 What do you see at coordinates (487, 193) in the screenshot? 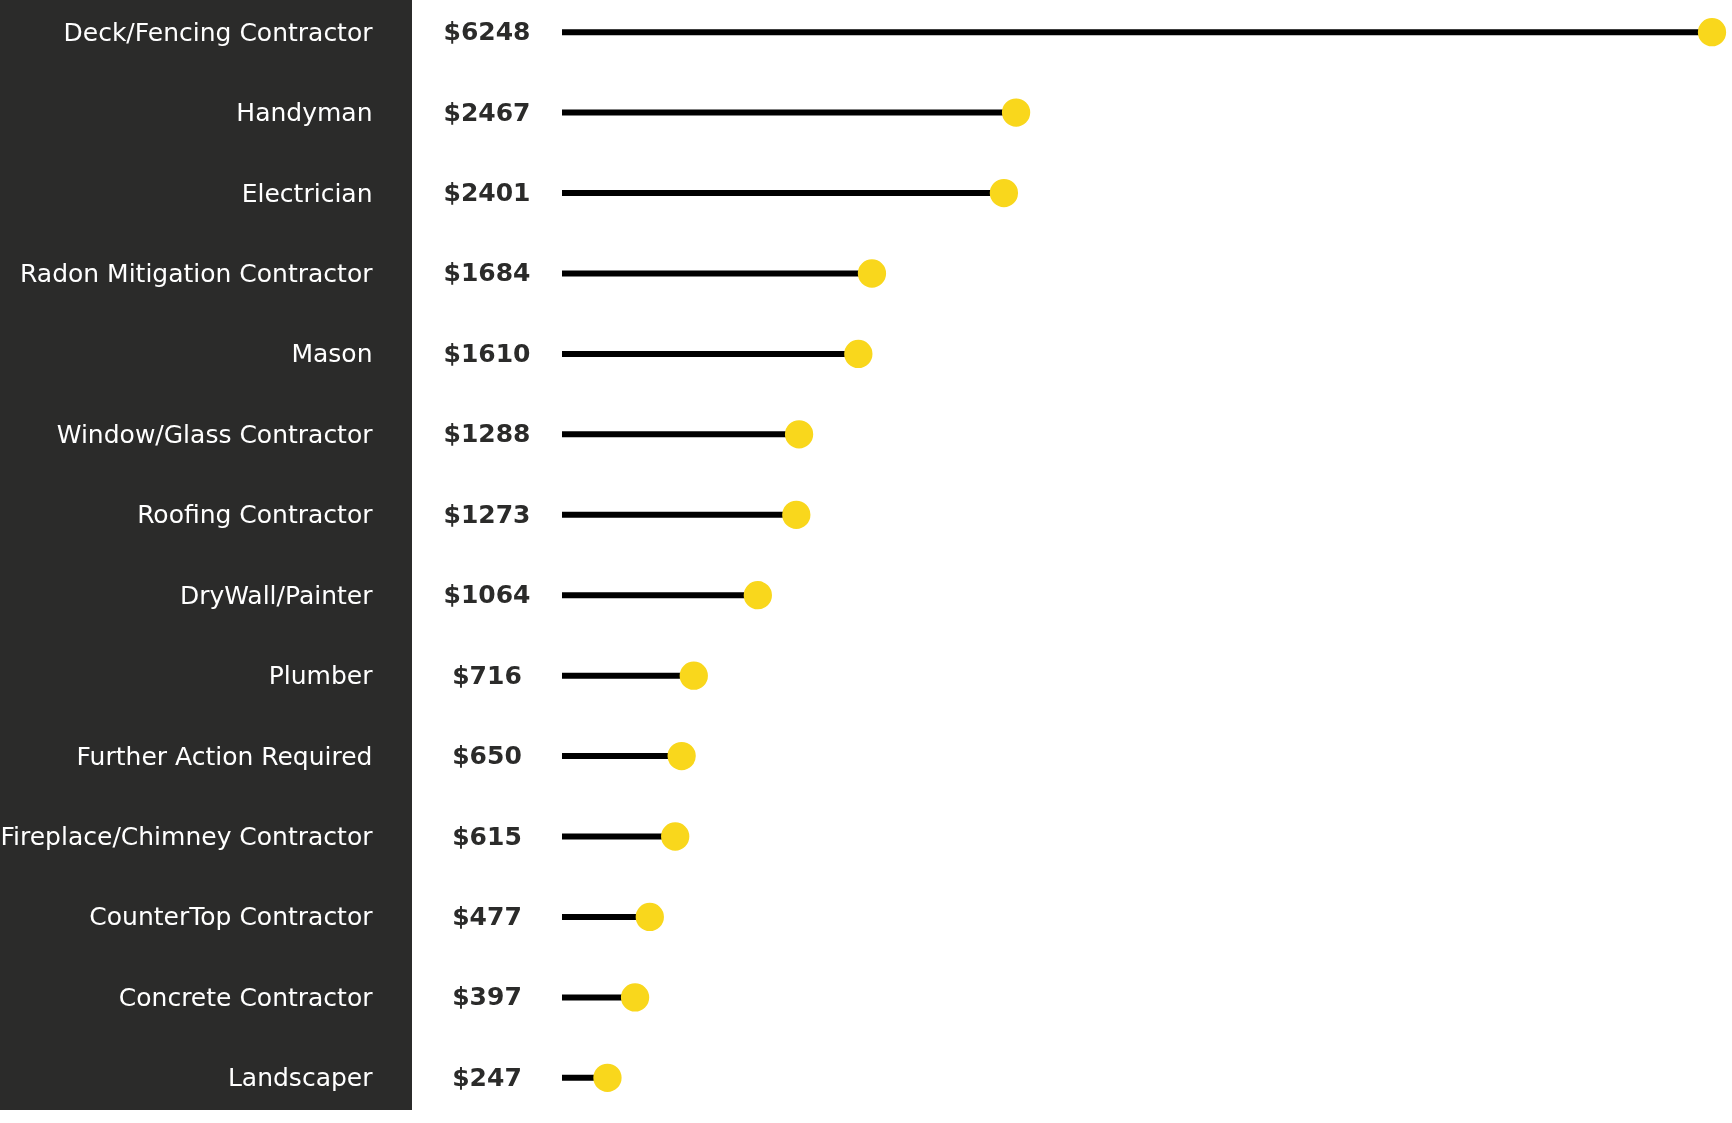
I see `data-label: $2401` at bounding box center [487, 193].